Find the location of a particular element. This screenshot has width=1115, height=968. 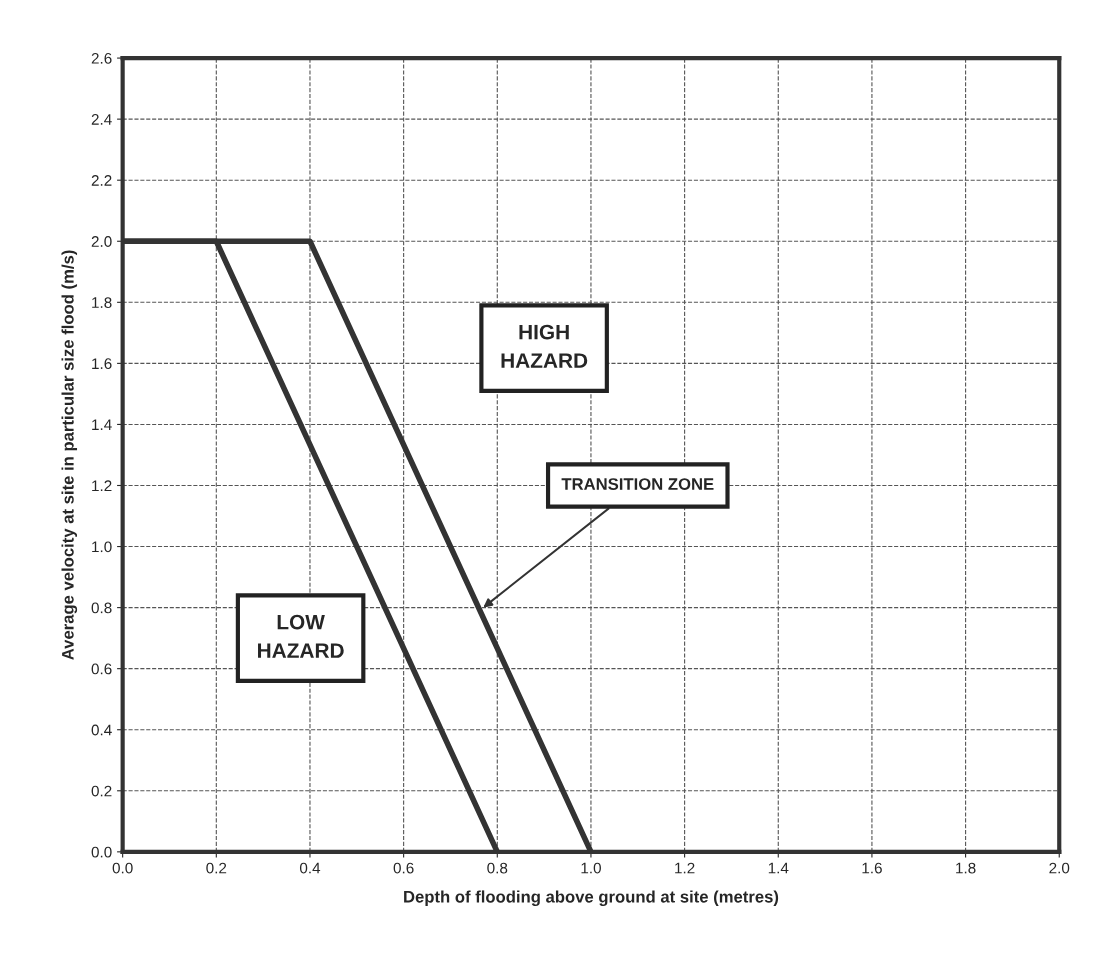

x-tick-label: 0.8 is located at coordinates (497, 868).